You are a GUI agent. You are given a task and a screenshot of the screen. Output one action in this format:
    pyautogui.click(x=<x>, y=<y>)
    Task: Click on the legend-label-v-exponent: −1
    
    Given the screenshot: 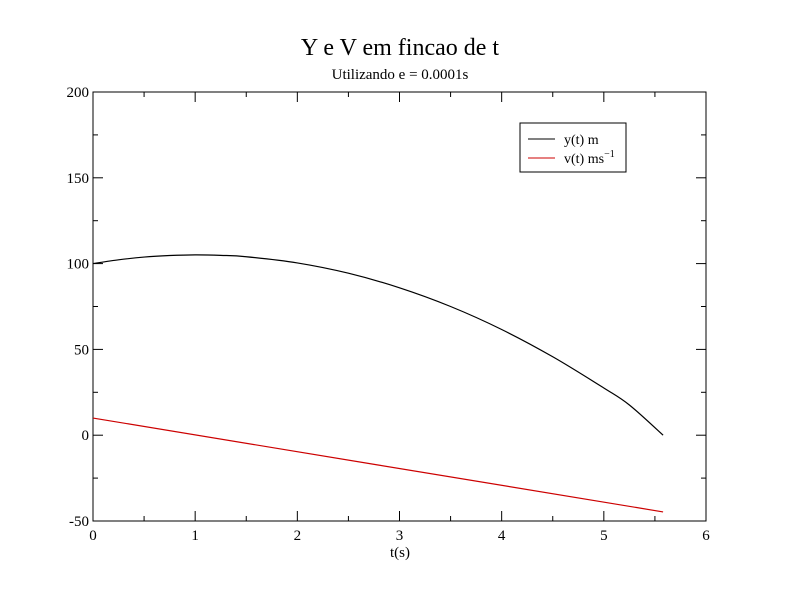 What is the action you would take?
    pyautogui.click(x=609, y=154)
    